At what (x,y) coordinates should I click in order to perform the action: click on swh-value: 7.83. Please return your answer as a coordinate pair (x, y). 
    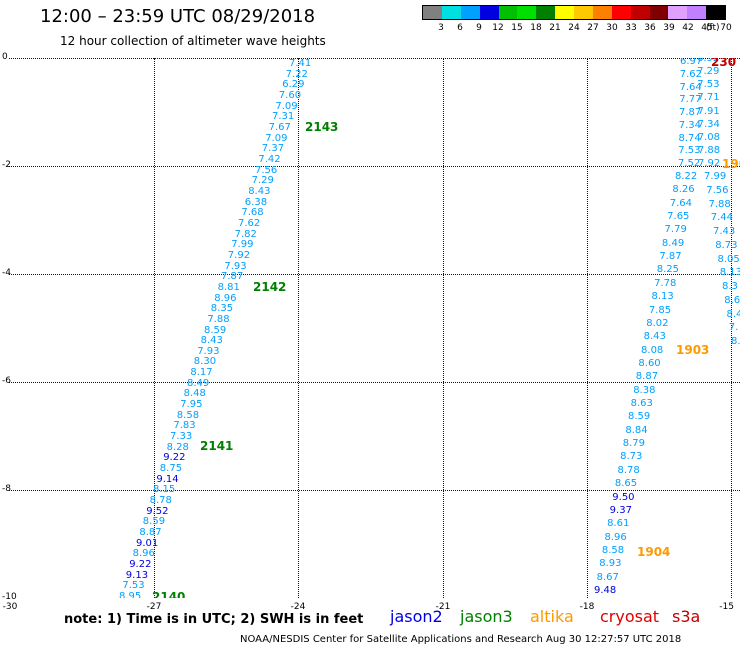
    Looking at the image, I should click on (184, 426).